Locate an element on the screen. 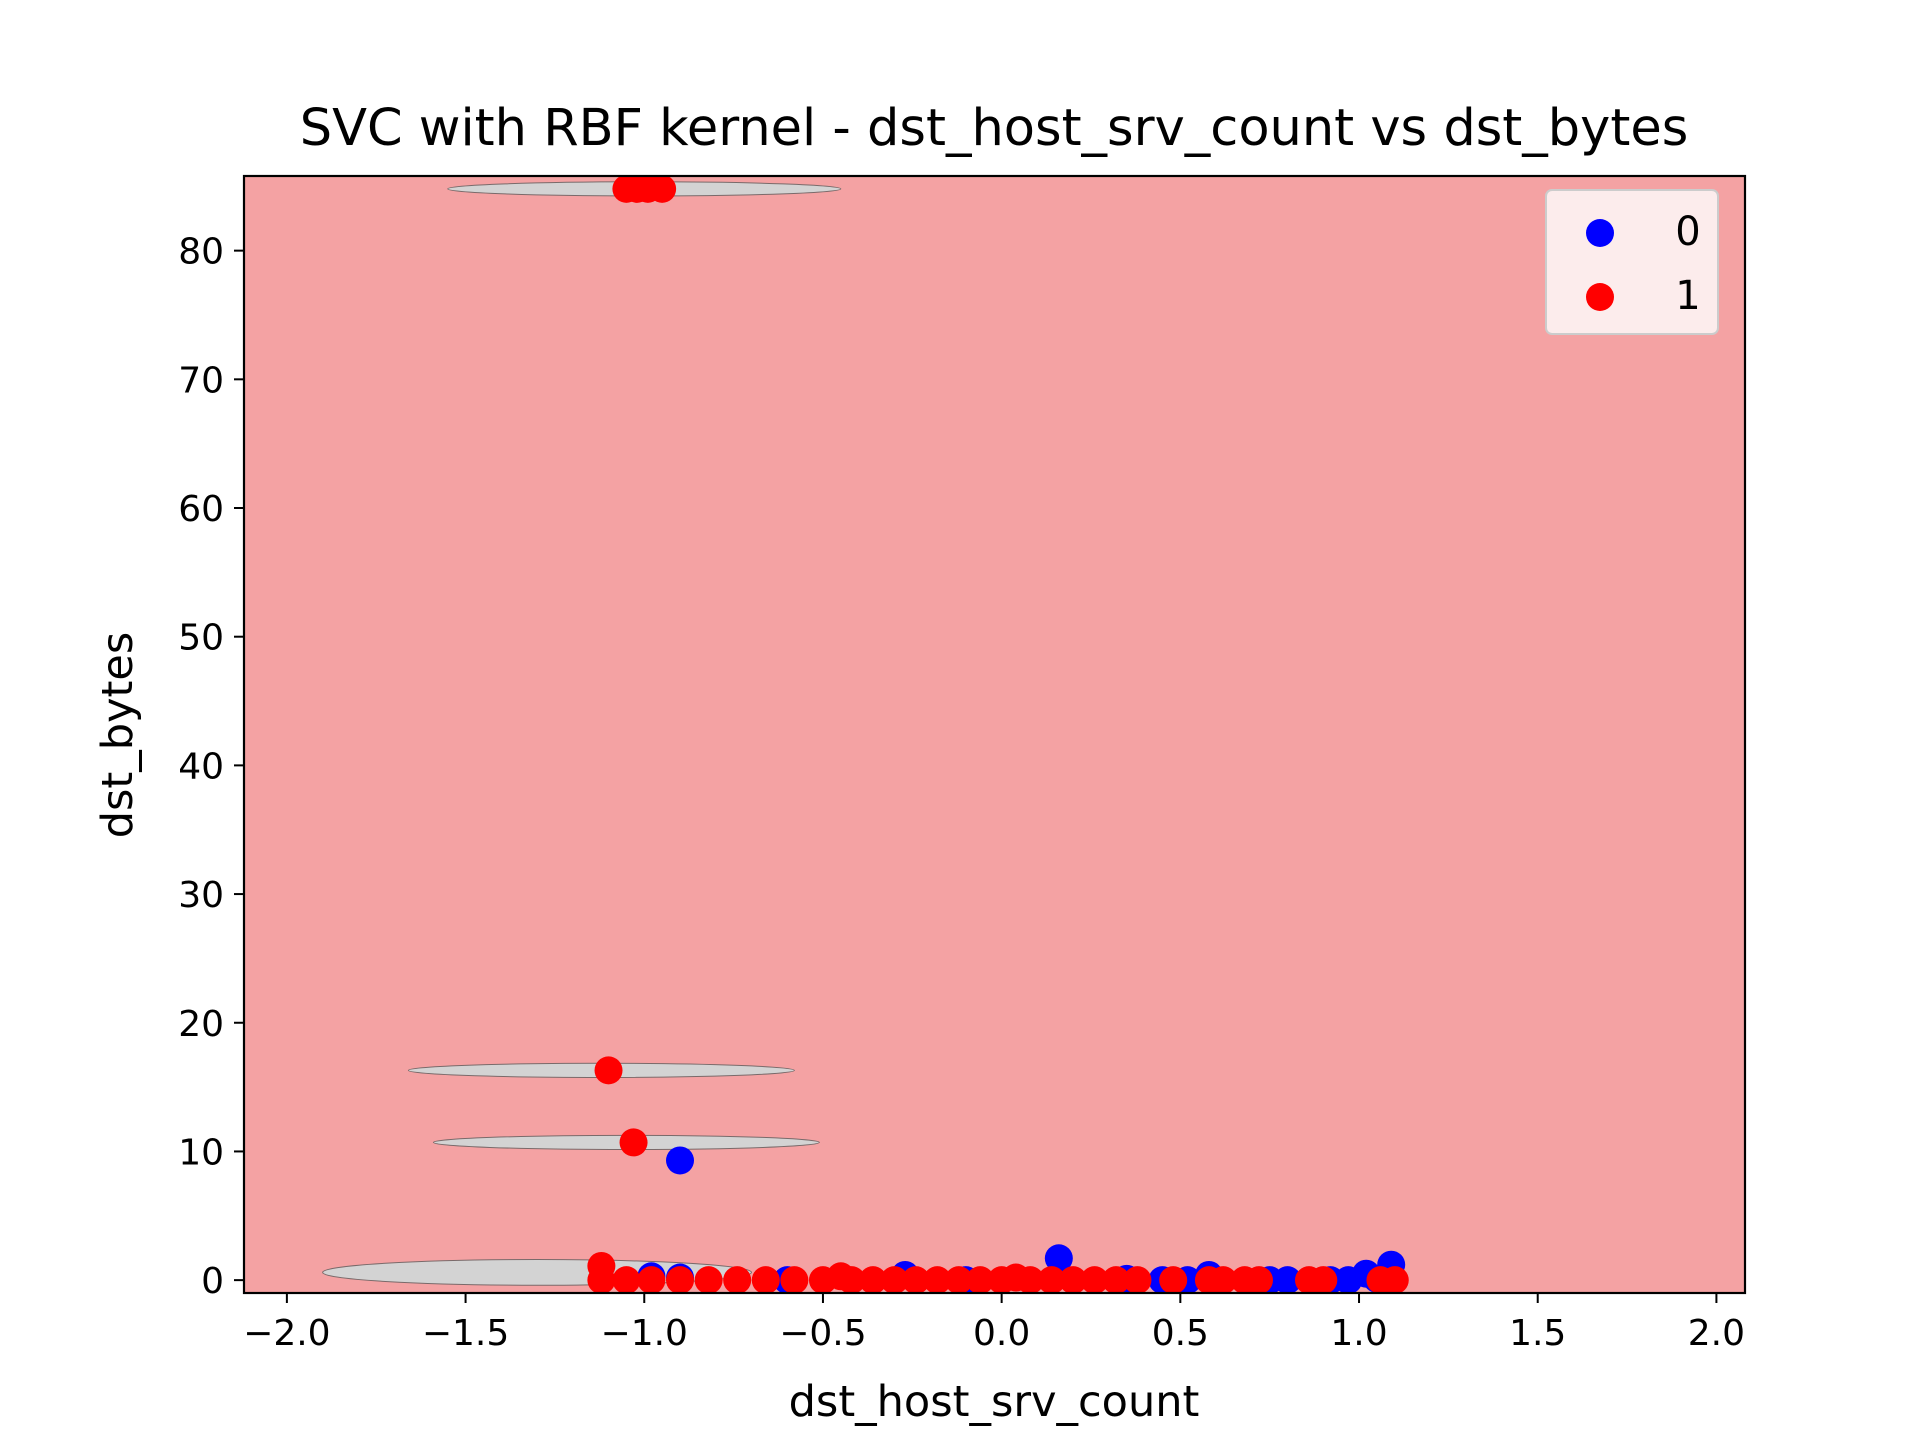 Image resolution: width=1920 pixels, height=1440 pixels. y-tick-label: 0 is located at coordinates (212, 1281).